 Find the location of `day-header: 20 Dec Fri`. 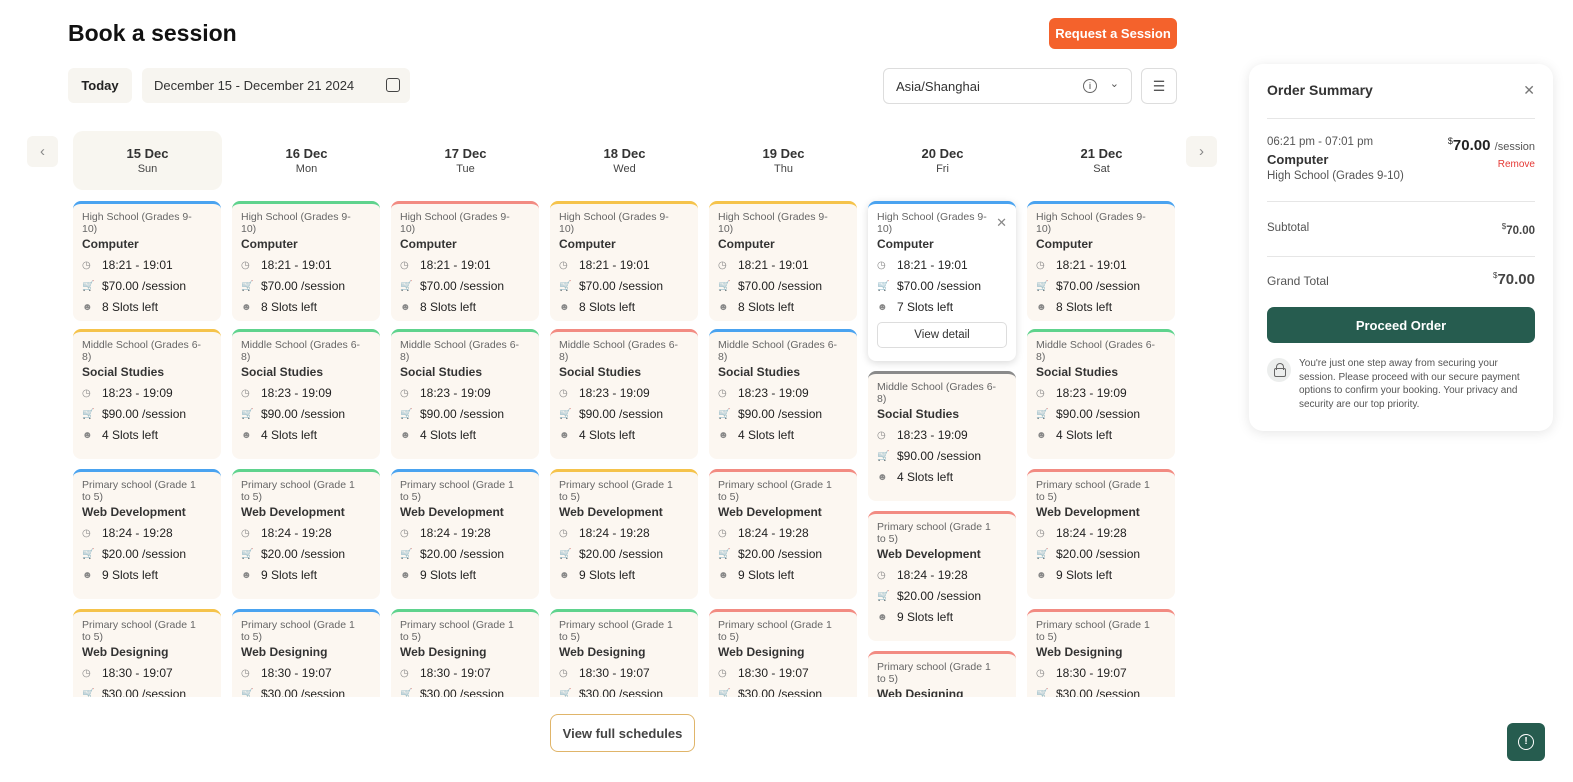

day-header: 20 Dec Fri is located at coordinates (942, 160).